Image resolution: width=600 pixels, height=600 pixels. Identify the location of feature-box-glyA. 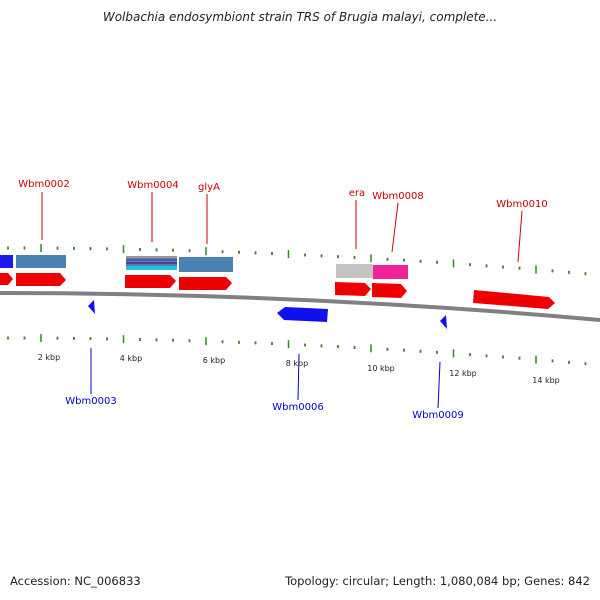
(206, 264).